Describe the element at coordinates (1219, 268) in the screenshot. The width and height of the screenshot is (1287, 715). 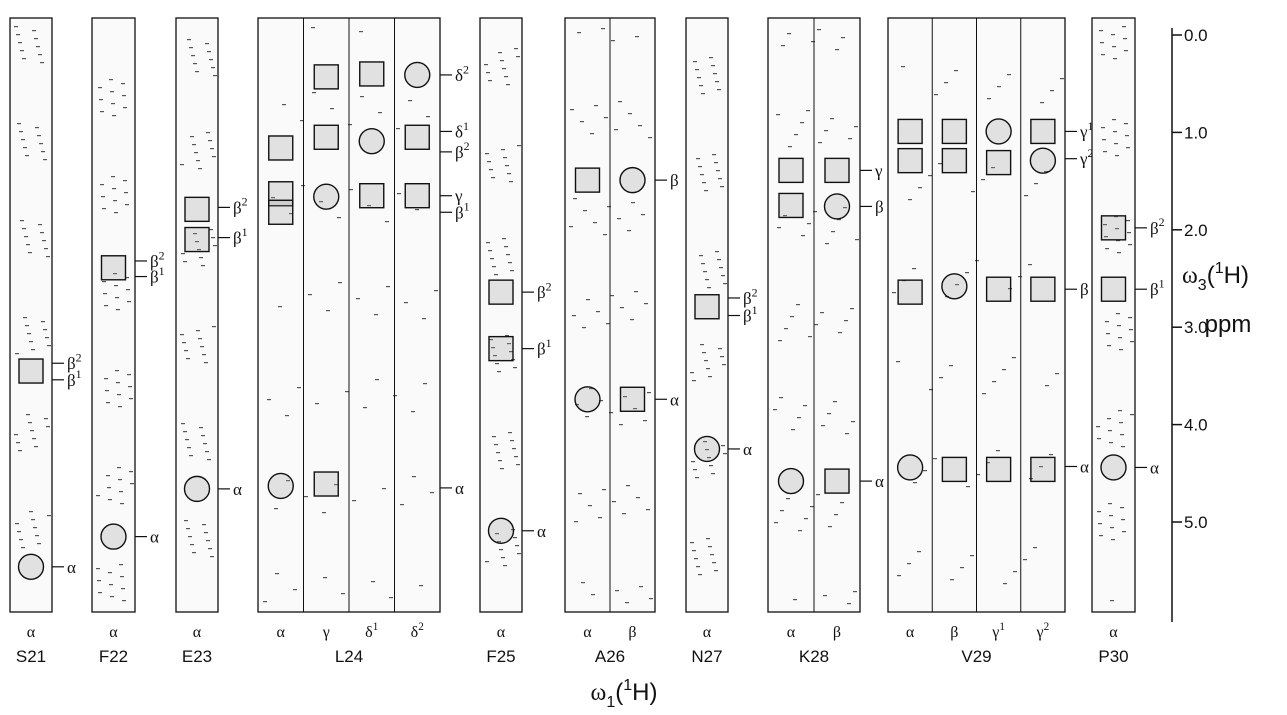
I see `y-axis-title-sup: 1` at that location.